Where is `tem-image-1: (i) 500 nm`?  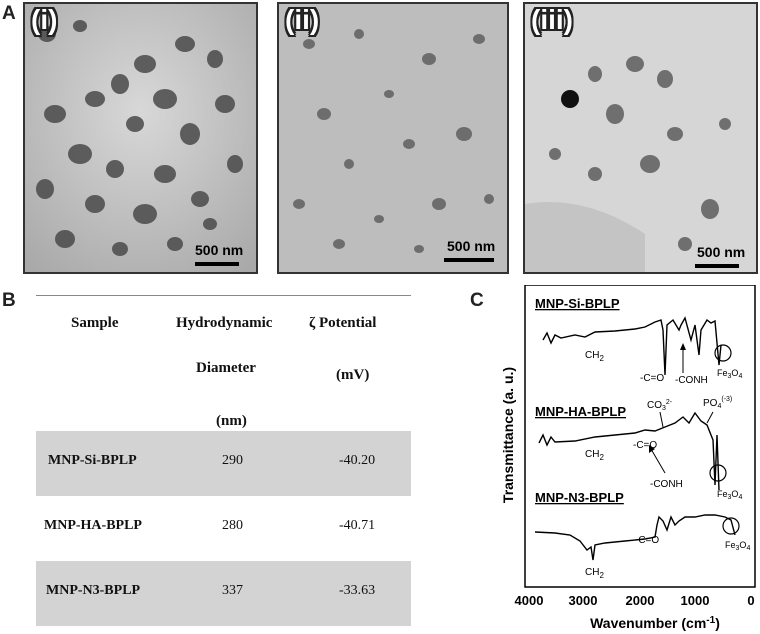
tem-image-1: (i) 500 nm is located at coordinates (140, 138).